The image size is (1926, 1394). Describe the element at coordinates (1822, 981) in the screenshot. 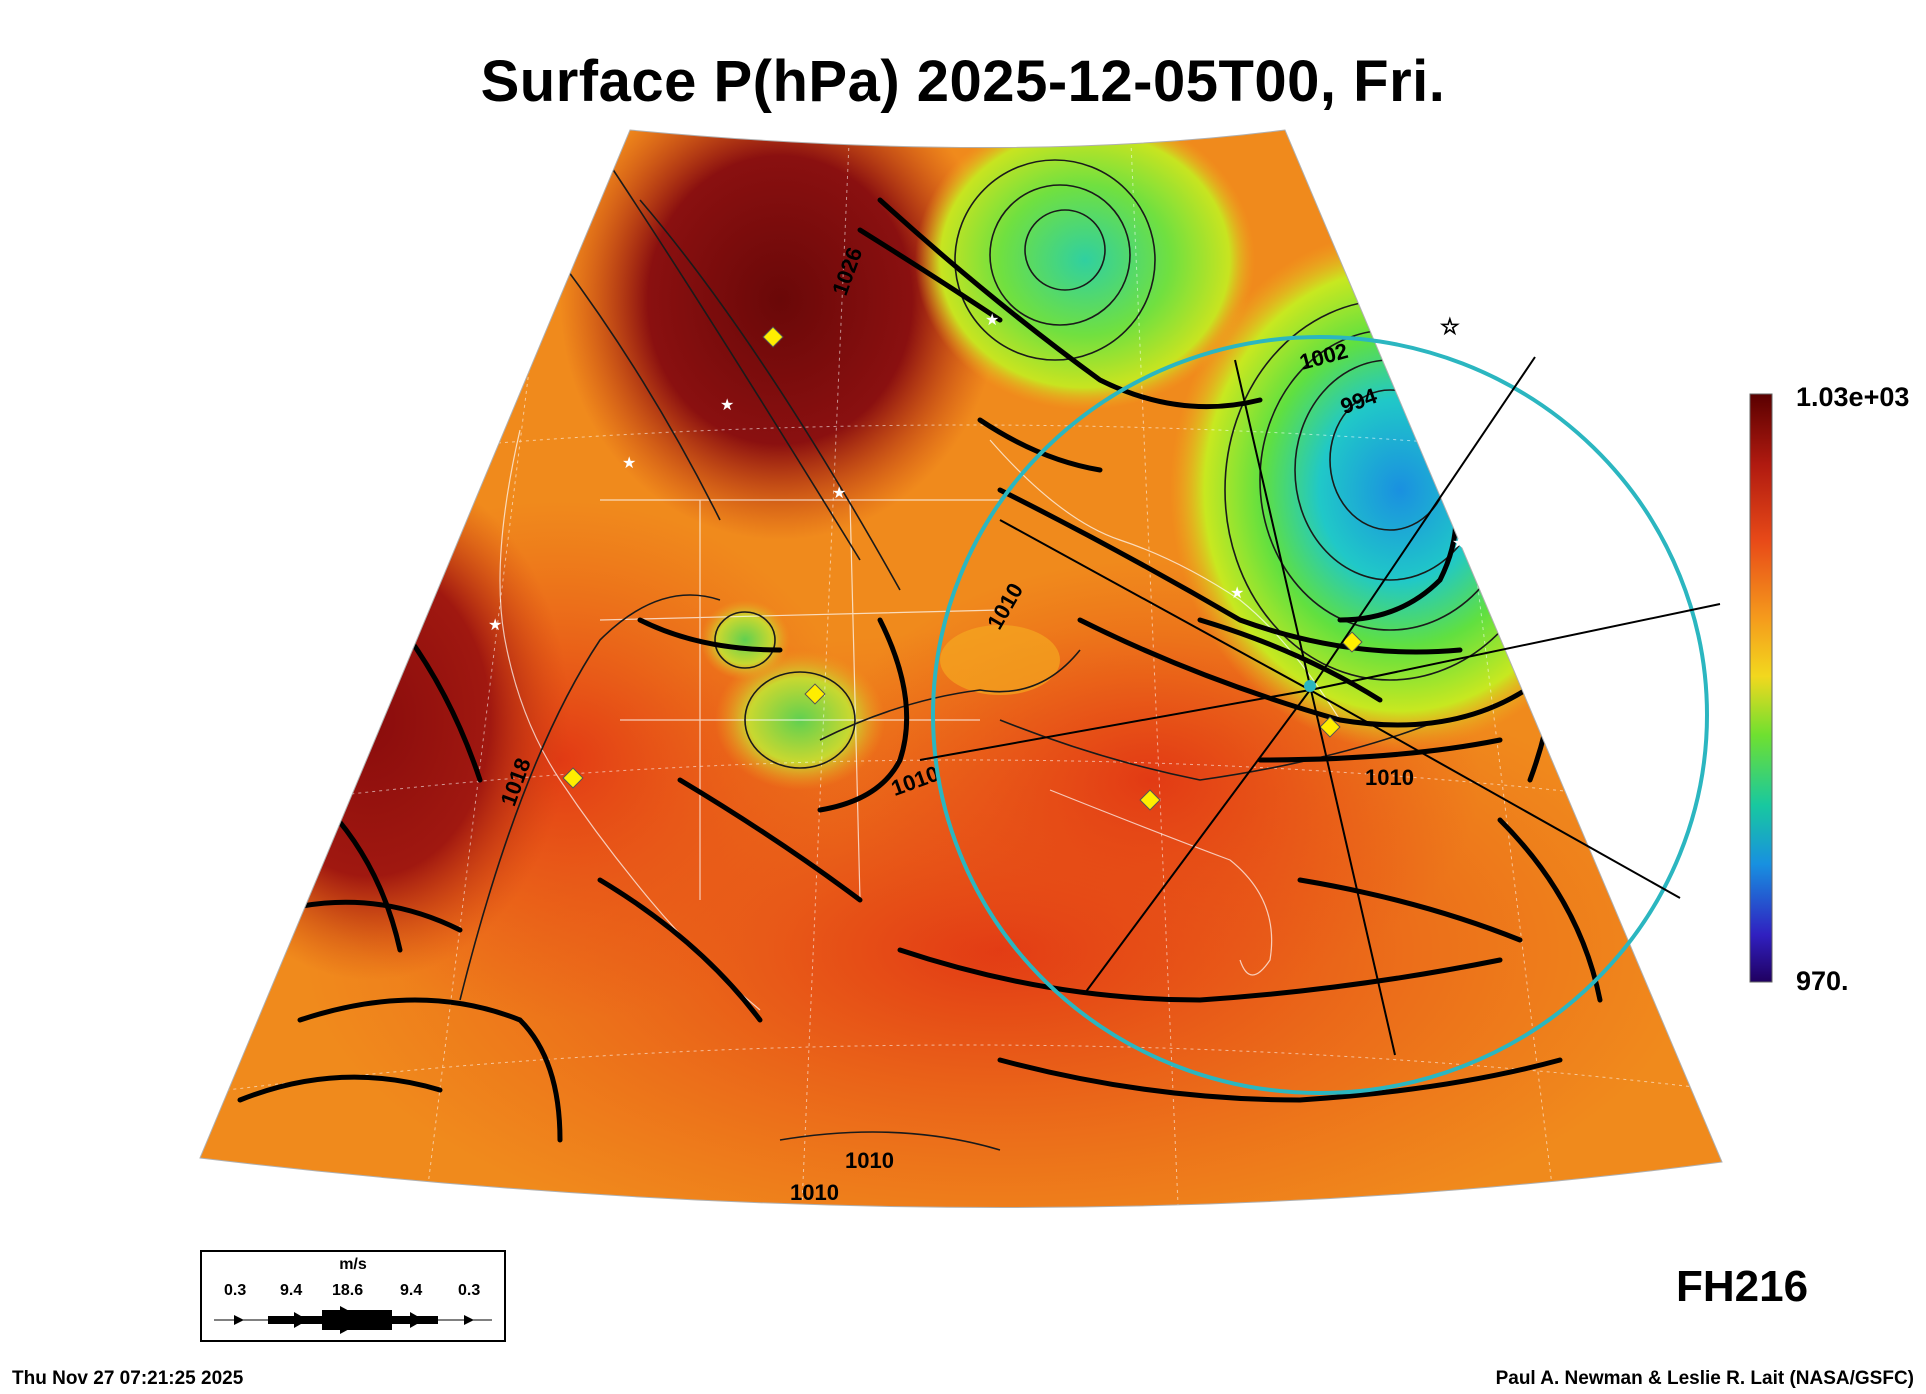

I see `colorbar-min-label: 970.` at that location.